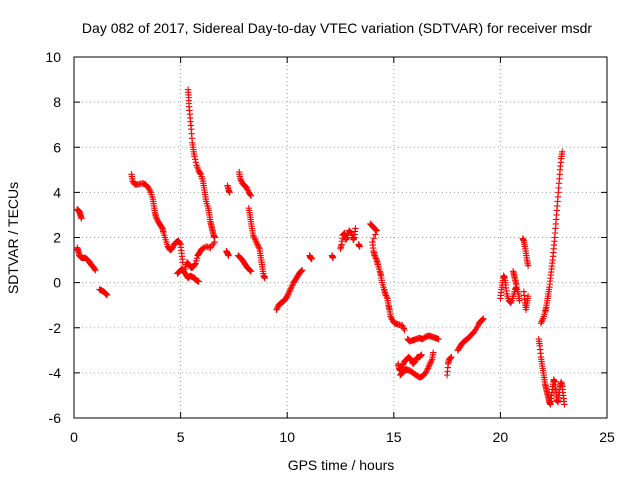  I want to click on y-tick-label: 2, so click(57, 238).